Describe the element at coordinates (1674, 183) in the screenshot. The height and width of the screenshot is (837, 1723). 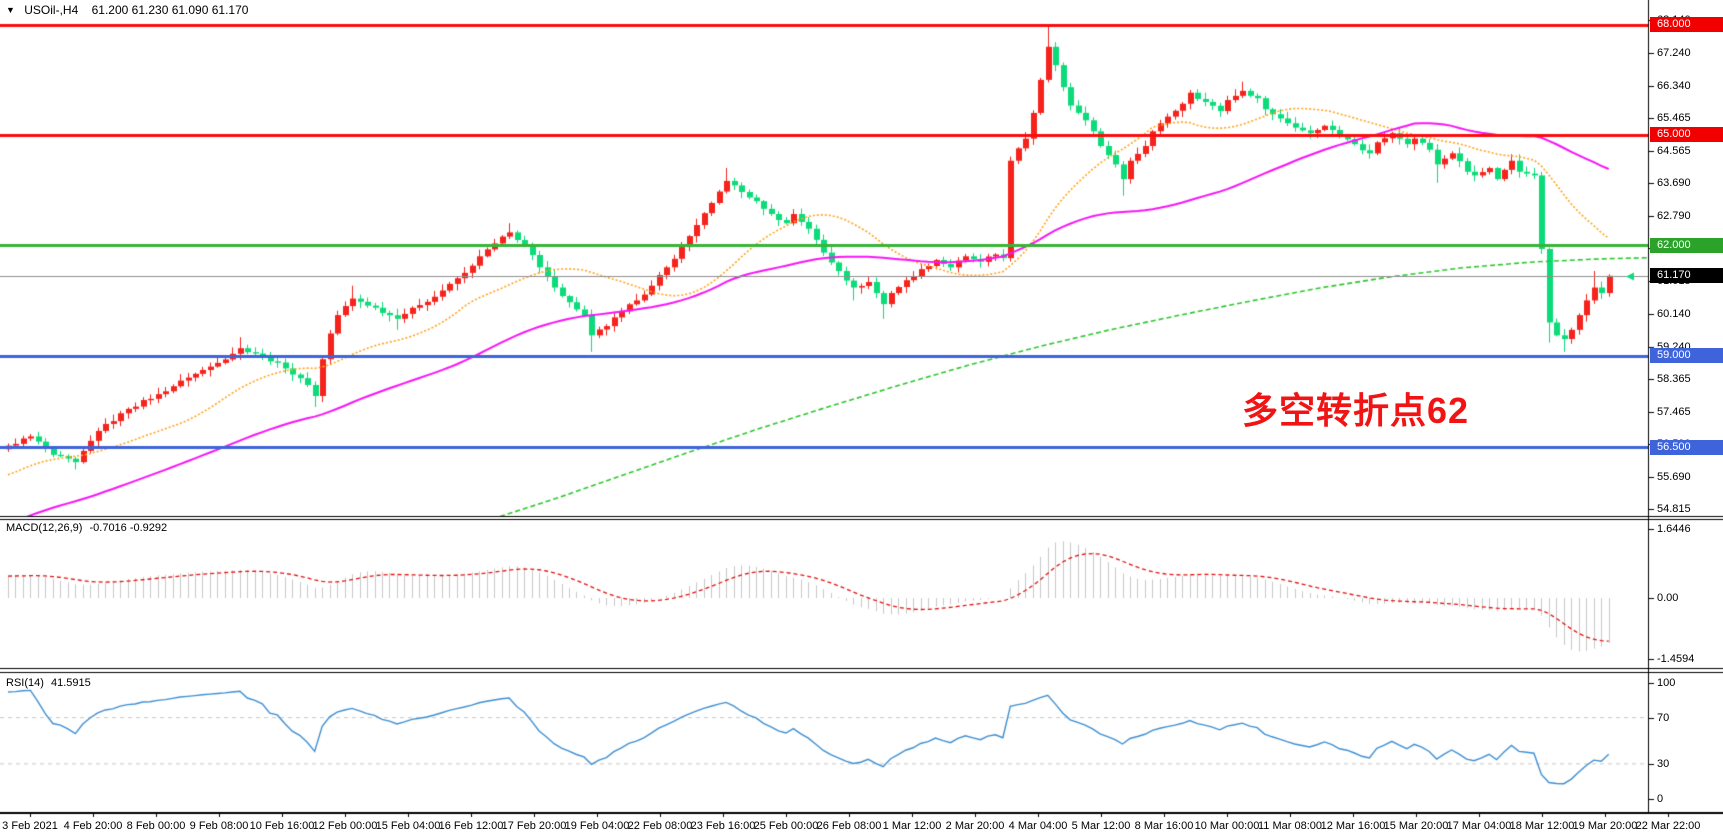
I see `price-tick-label: 63.690` at that location.